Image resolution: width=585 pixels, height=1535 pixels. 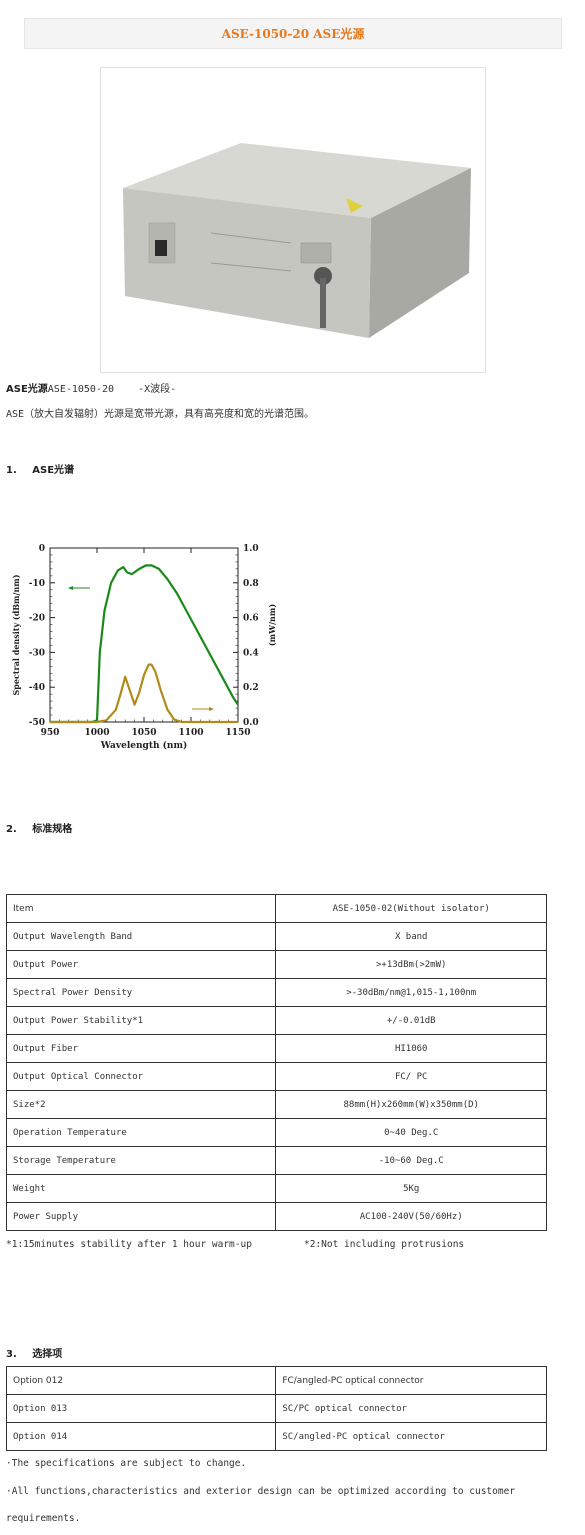 I want to click on x-tick-label: 950, so click(x=50, y=733).